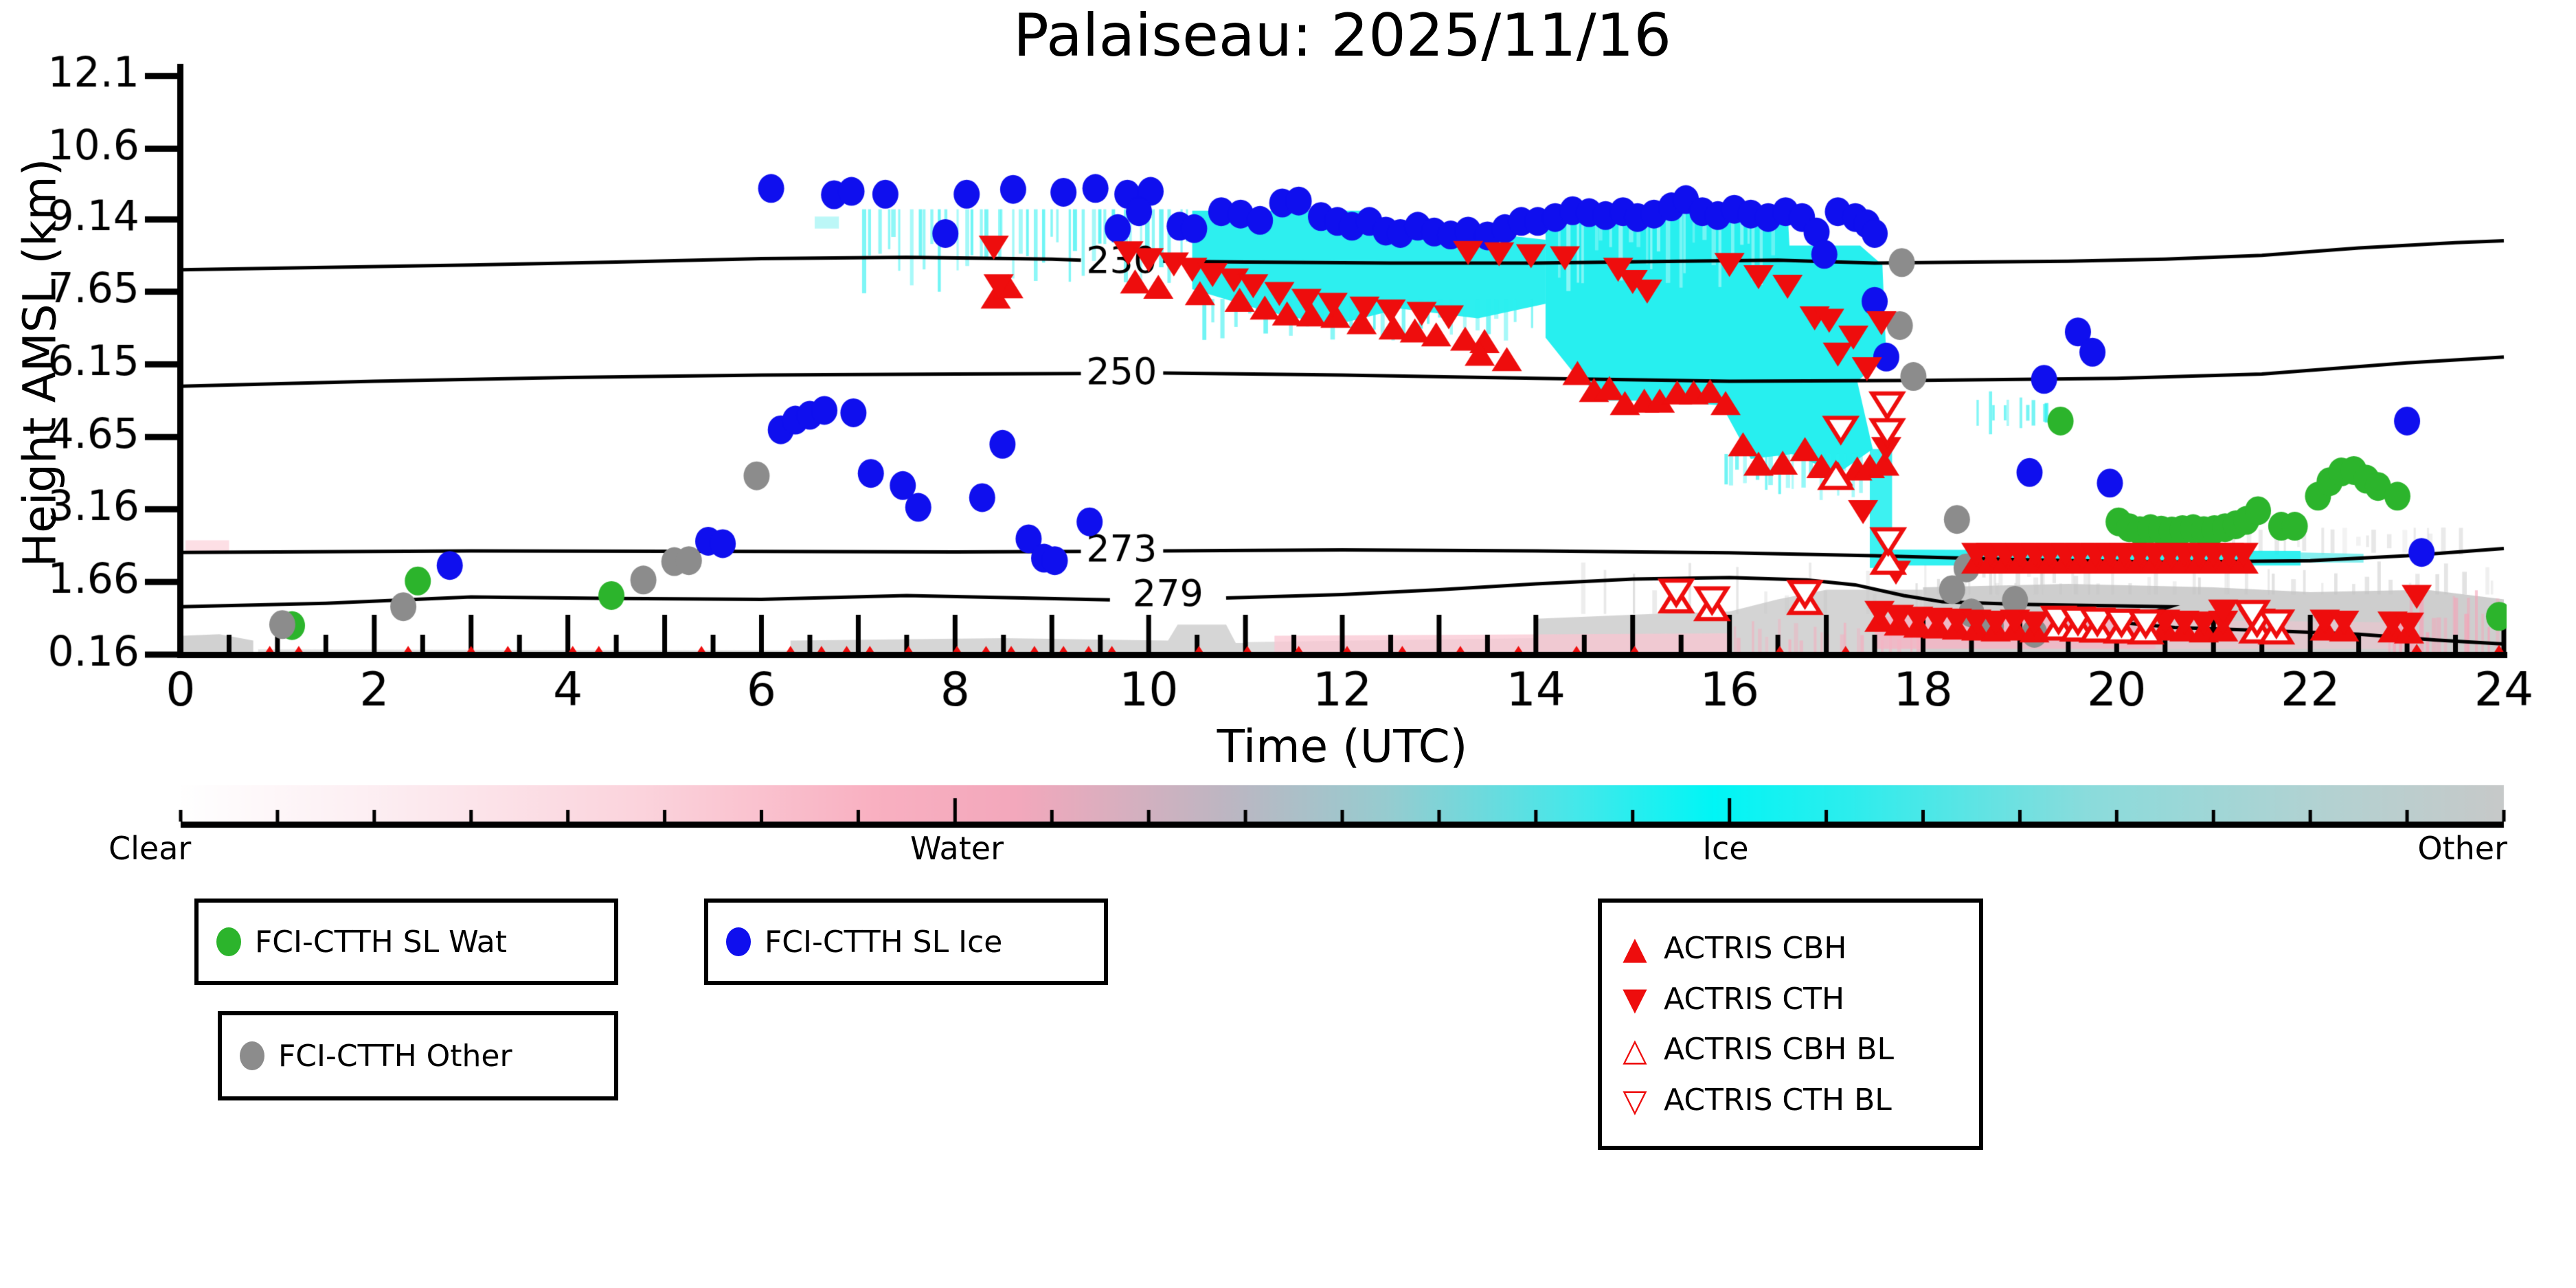 The width and height of the screenshot is (2576, 1288). I want to click on y-axis-label: Height AMSL (km), so click(40, 362).